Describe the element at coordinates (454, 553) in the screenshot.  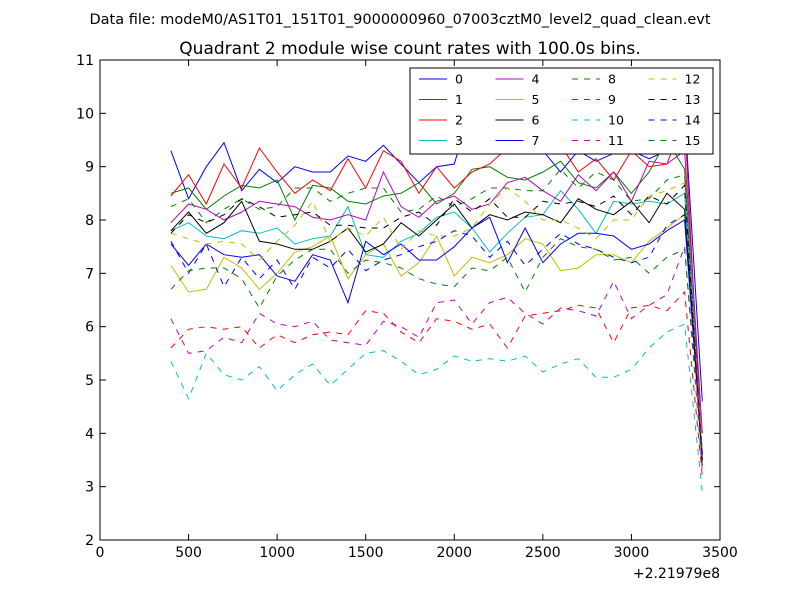
I see `x-tick-label-2000: 2000` at that location.